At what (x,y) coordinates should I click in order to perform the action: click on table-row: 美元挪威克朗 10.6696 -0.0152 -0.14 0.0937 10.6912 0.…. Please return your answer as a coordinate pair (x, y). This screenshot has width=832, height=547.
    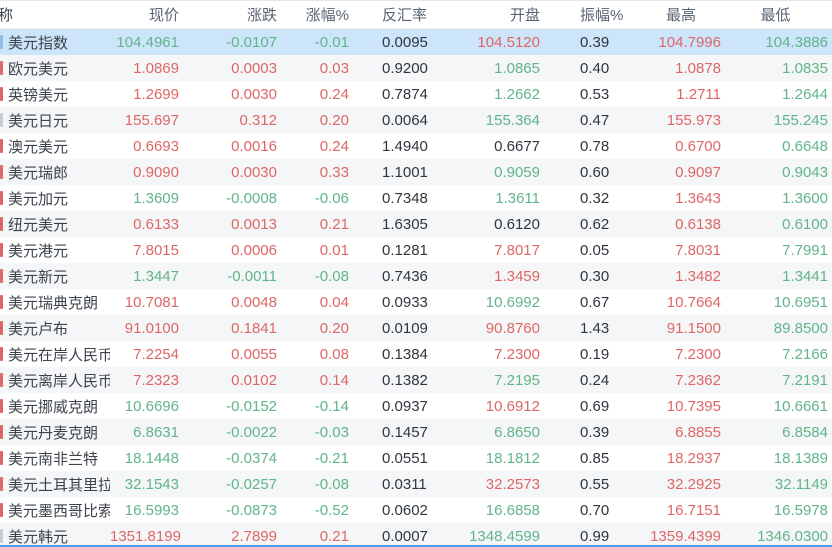
    Looking at the image, I should click on (416, 406).